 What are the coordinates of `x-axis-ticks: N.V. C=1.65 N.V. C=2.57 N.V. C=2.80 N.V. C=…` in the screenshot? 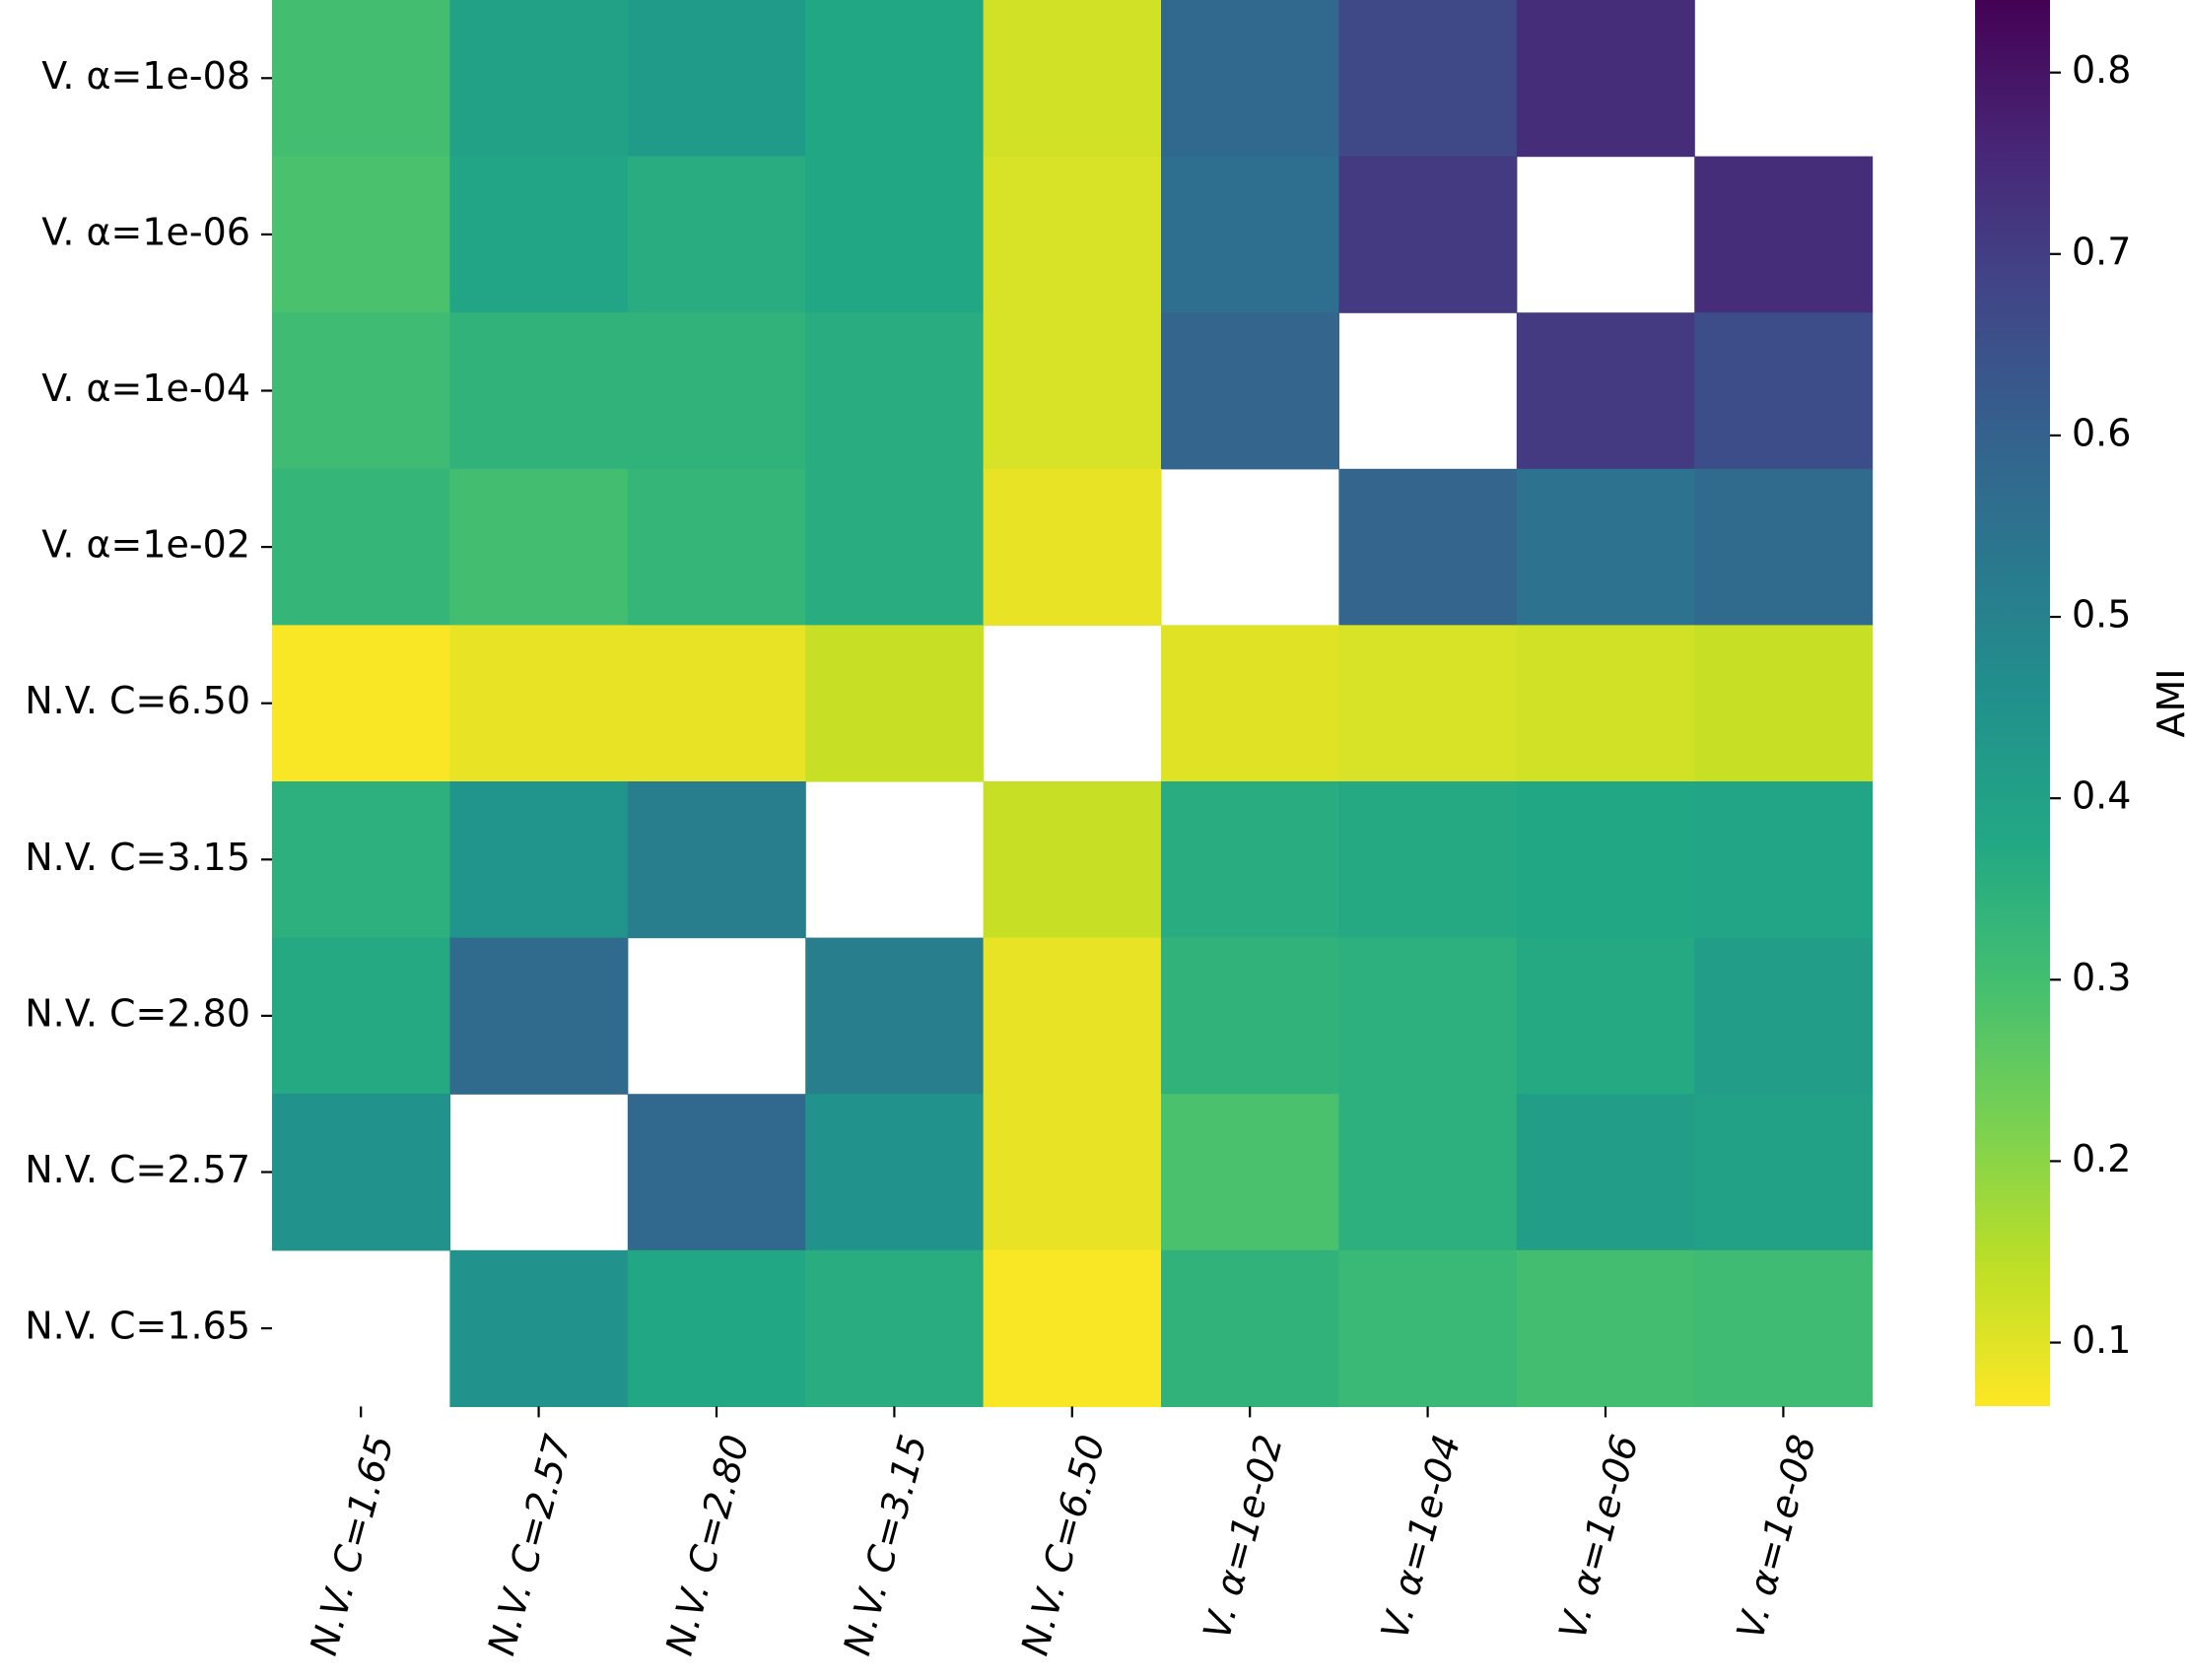 It's located at (1063, 1532).